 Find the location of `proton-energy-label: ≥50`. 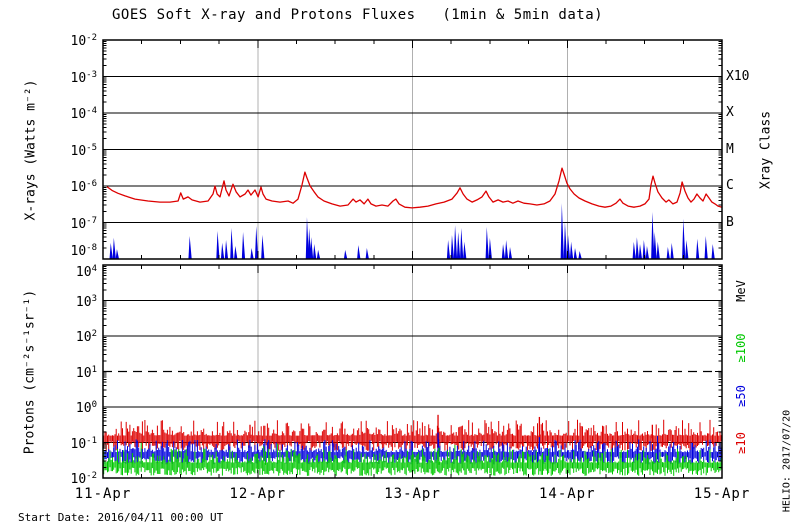

proton-energy-label: ≥50 is located at coordinates (741, 396).